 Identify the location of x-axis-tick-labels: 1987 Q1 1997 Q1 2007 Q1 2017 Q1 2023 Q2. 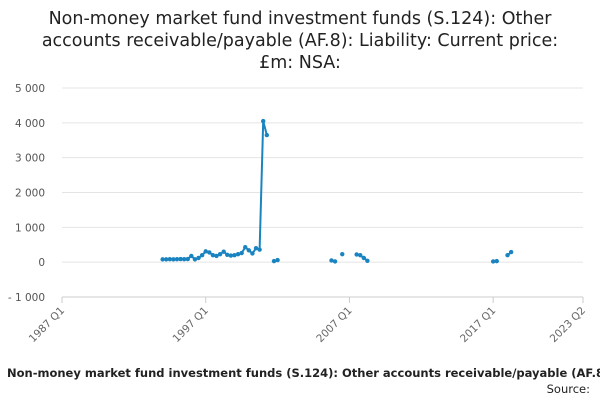
(307, 325).